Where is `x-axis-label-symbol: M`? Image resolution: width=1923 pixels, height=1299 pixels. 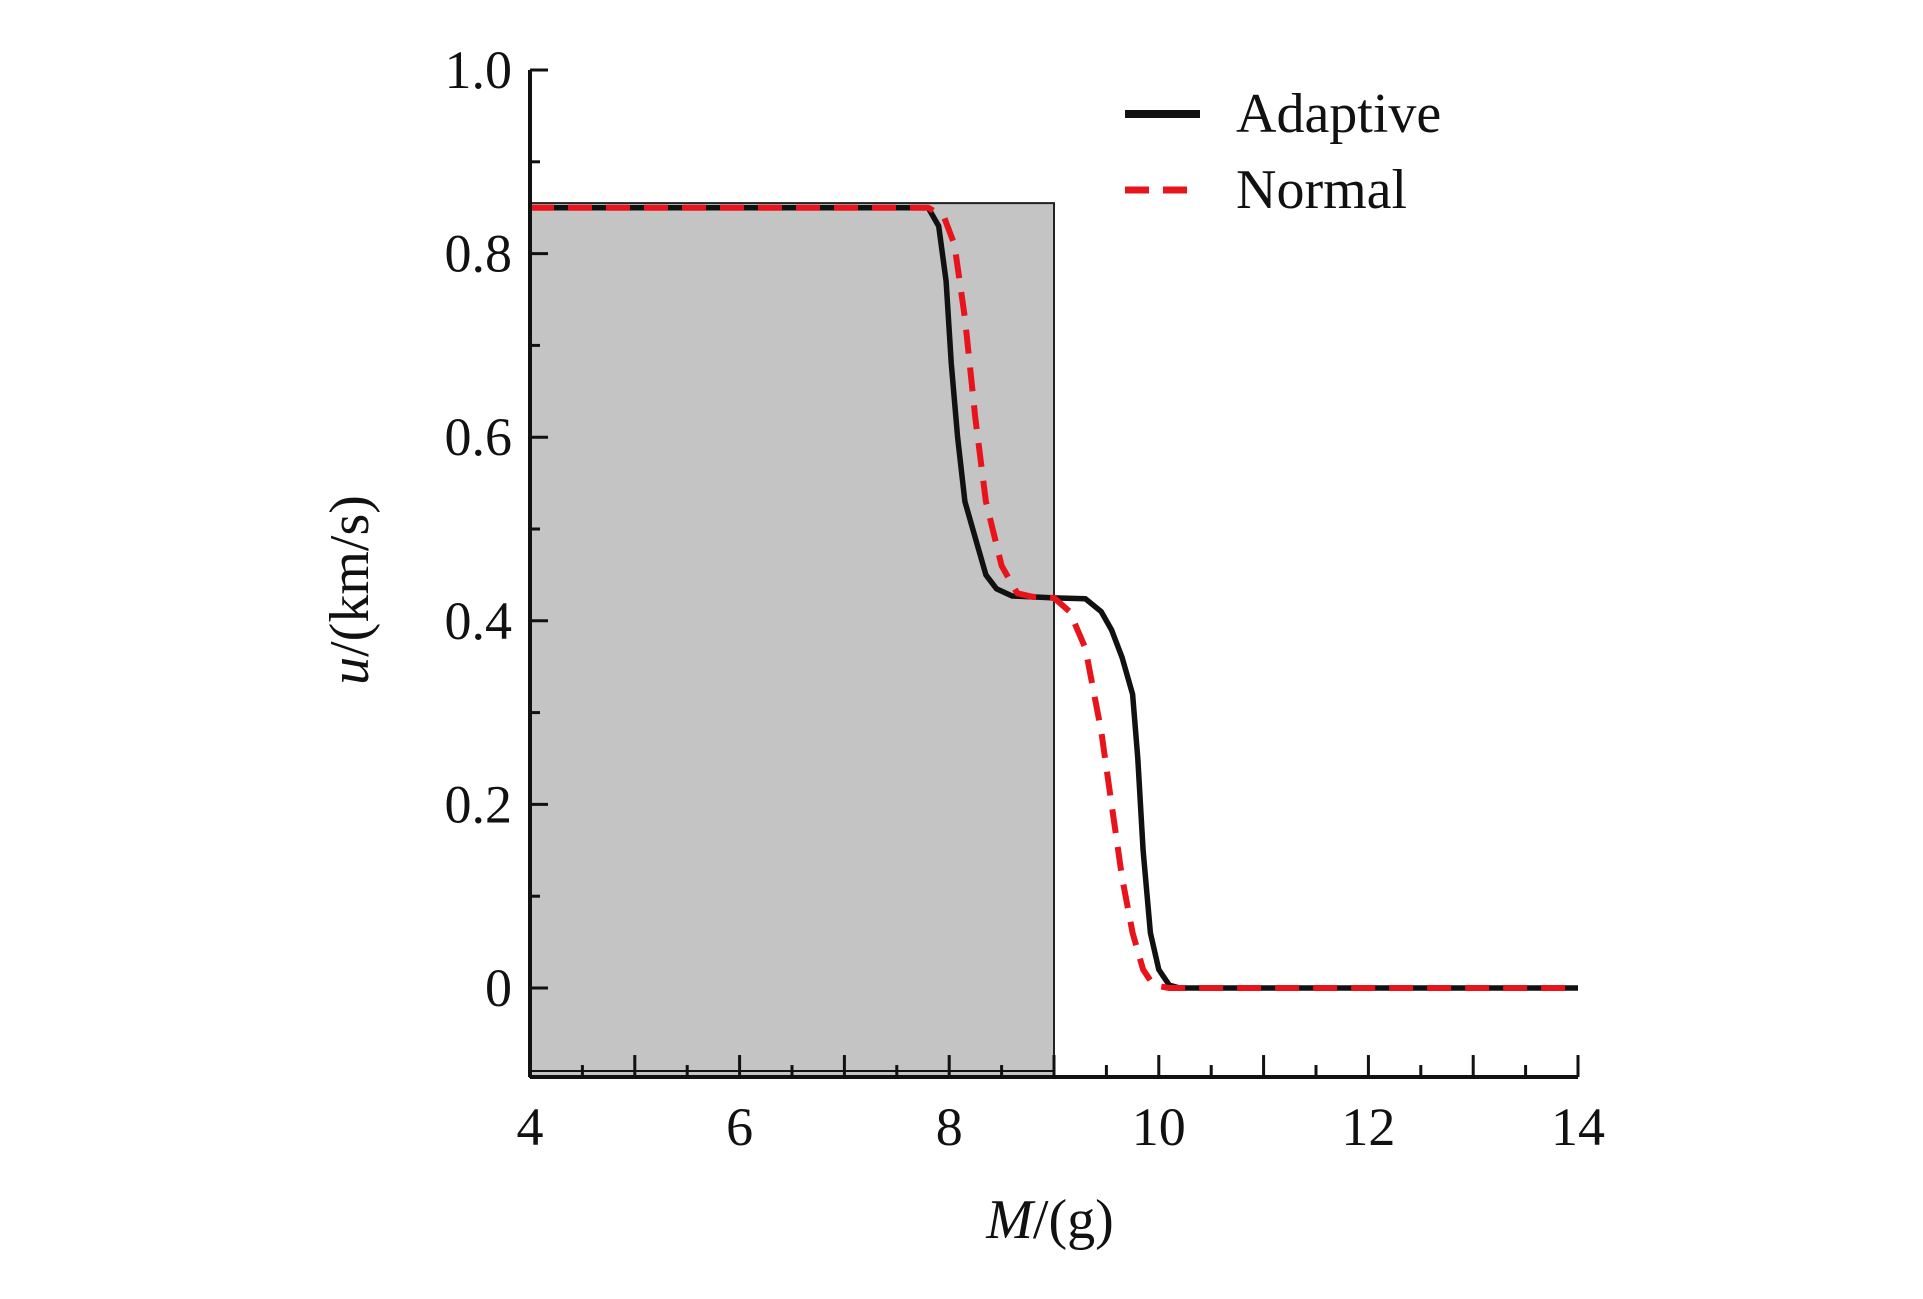
x-axis-label-symbol: M is located at coordinates (1010, 1220).